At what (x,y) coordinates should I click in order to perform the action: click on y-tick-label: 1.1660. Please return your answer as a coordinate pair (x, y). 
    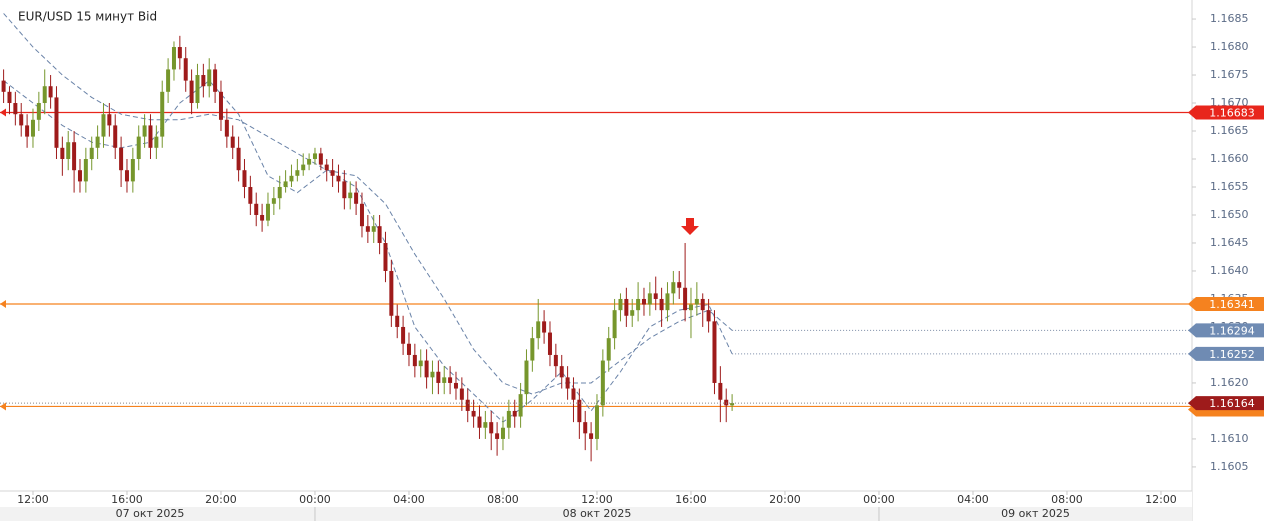
    Looking at the image, I should click on (1229, 158).